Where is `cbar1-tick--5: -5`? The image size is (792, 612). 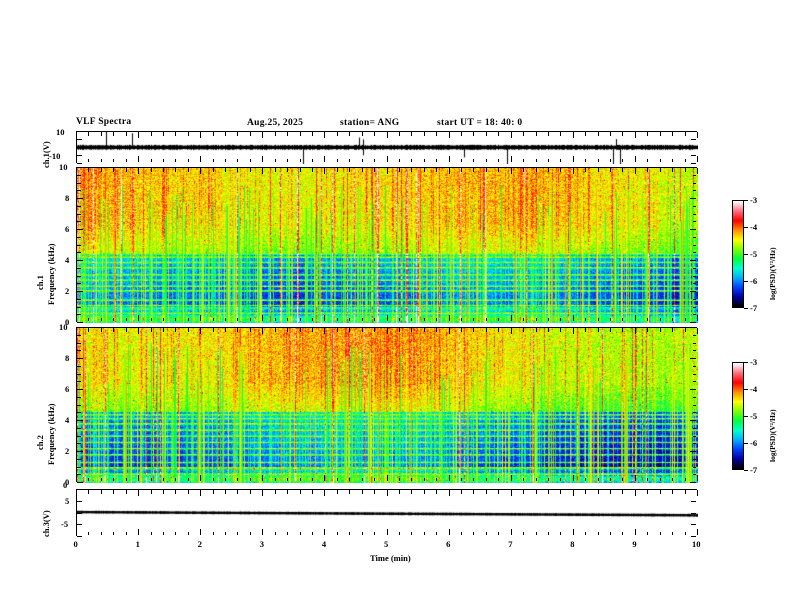 cbar1-tick--5: -5 is located at coordinates (754, 254).